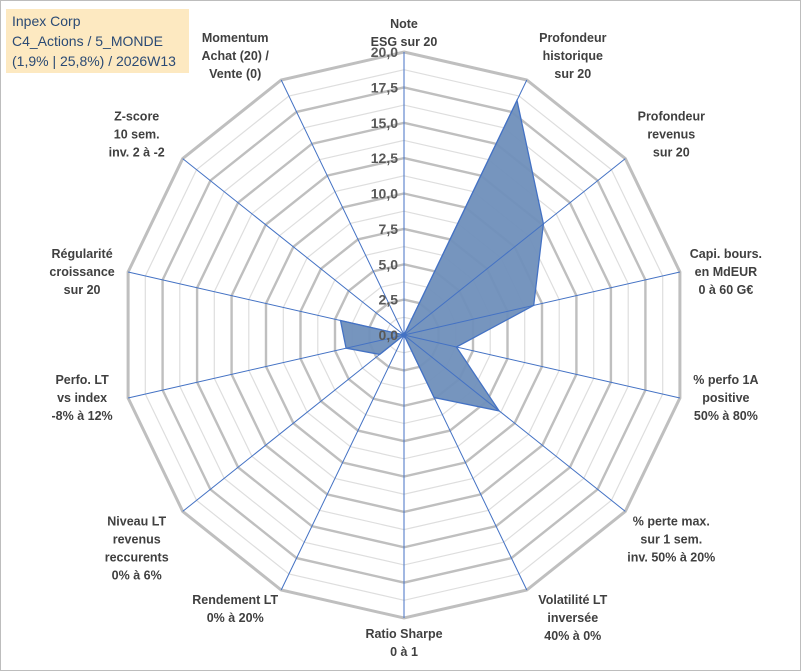 The height and width of the screenshot is (671, 801). Describe the element at coordinates (235, 609) in the screenshot. I see `axis-label: Rendement LT 0% à 20%` at that location.